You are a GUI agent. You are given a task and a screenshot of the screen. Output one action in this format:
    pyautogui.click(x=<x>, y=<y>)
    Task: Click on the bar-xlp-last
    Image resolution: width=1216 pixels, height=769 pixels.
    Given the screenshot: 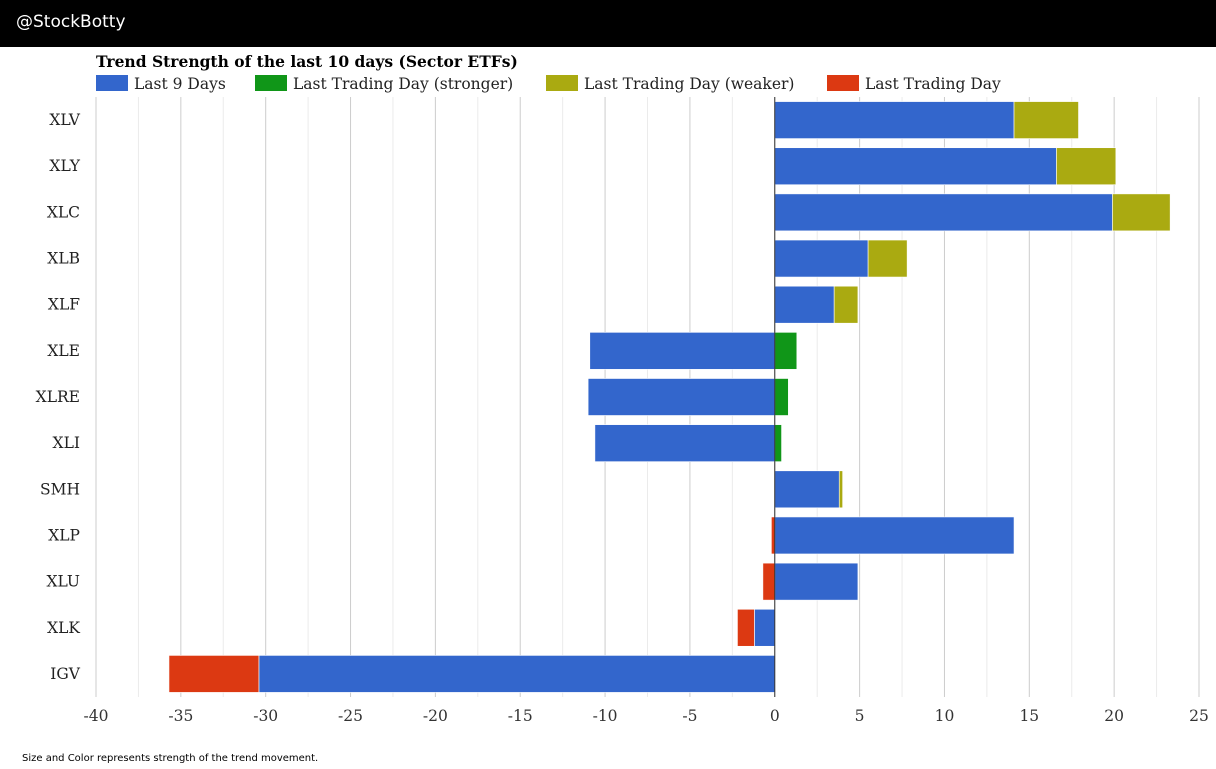 What is the action you would take?
    pyautogui.click(x=773, y=535)
    